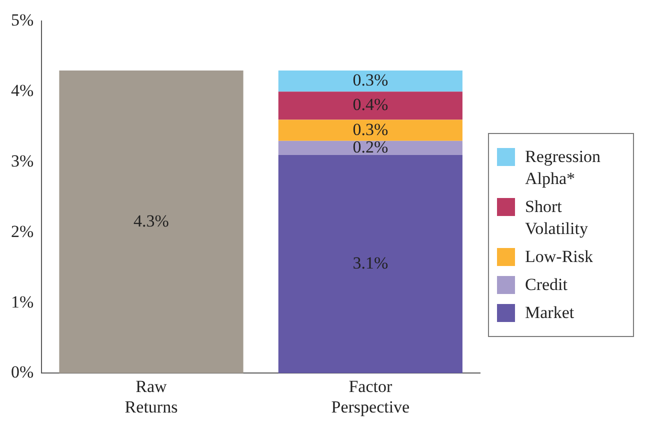  Describe the element at coordinates (546, 285) in the screenshot. I see `legend-label: Credit` at that location.